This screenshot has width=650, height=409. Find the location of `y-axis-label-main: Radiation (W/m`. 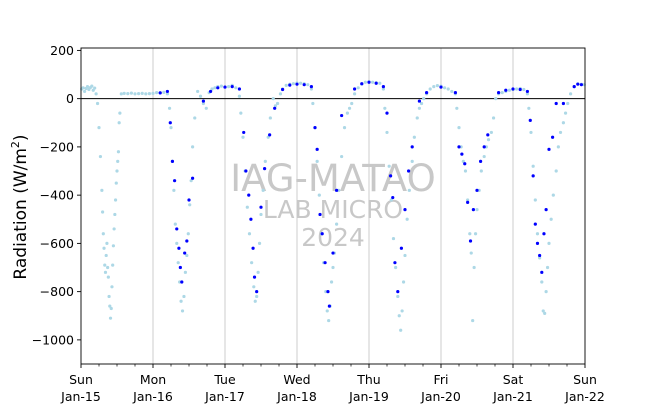

y-axis-label-main: Radiation (W/m is located at coordinates (21, 213).